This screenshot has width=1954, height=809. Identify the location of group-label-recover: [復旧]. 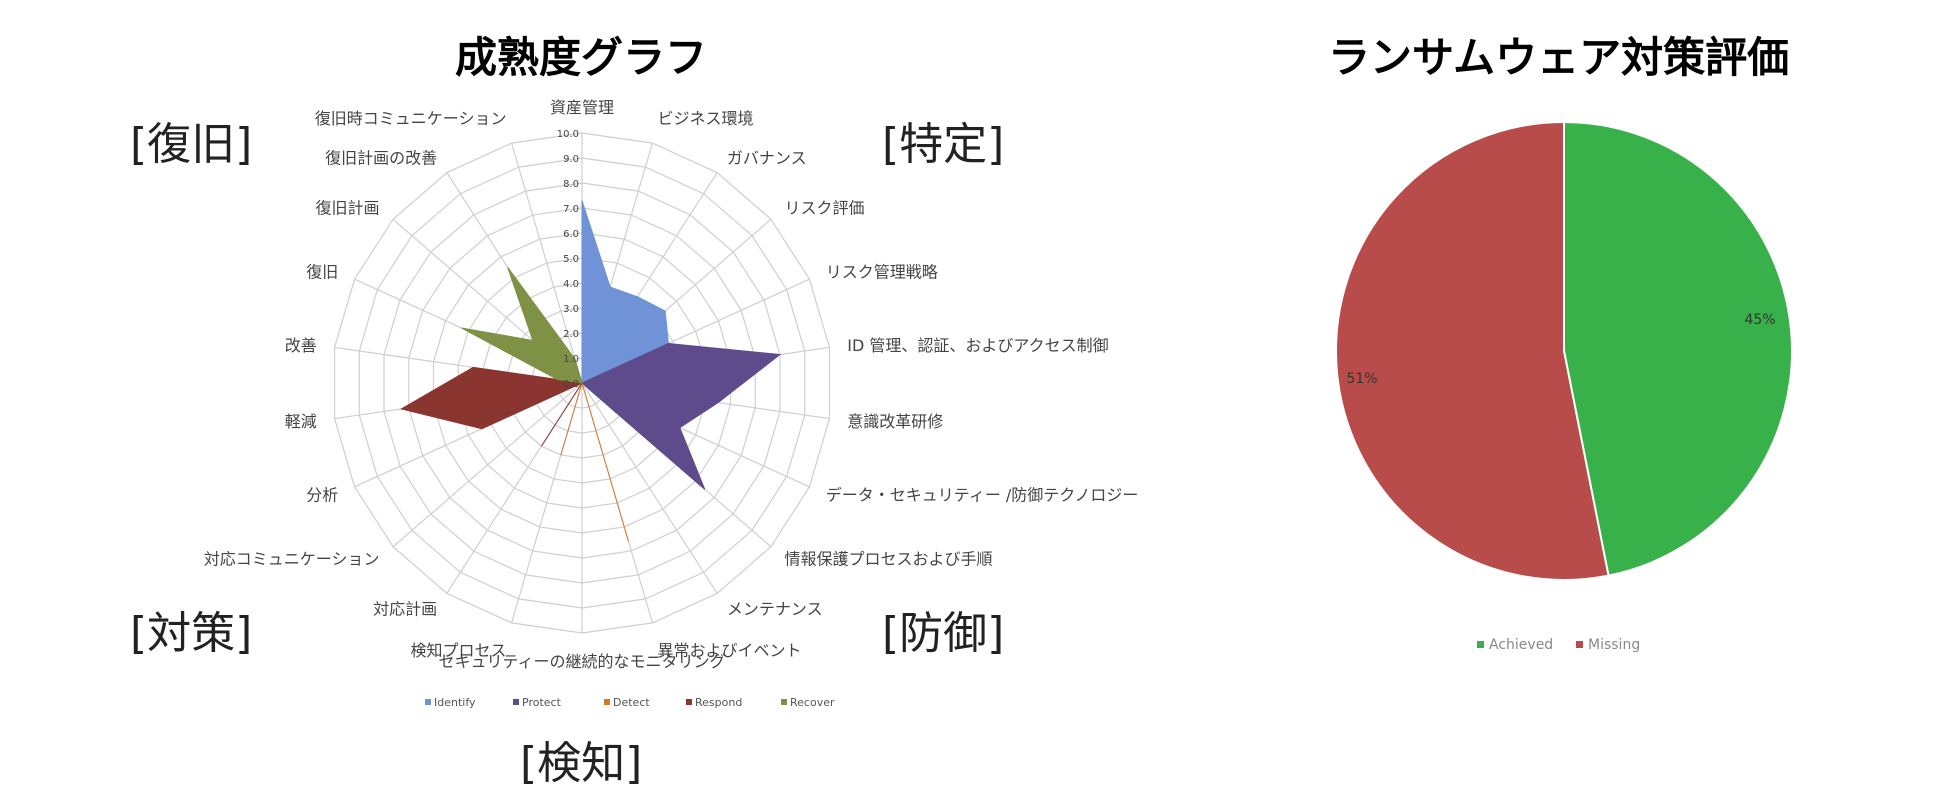
(191, 144).